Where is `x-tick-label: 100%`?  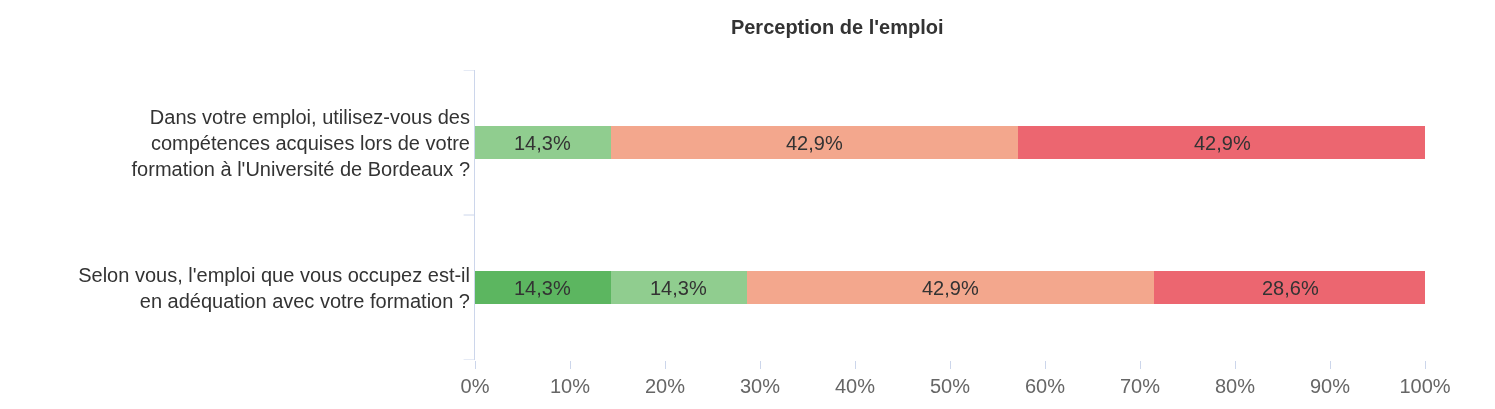
x-tick-label: 100% is located at coordinates (1425, 386).